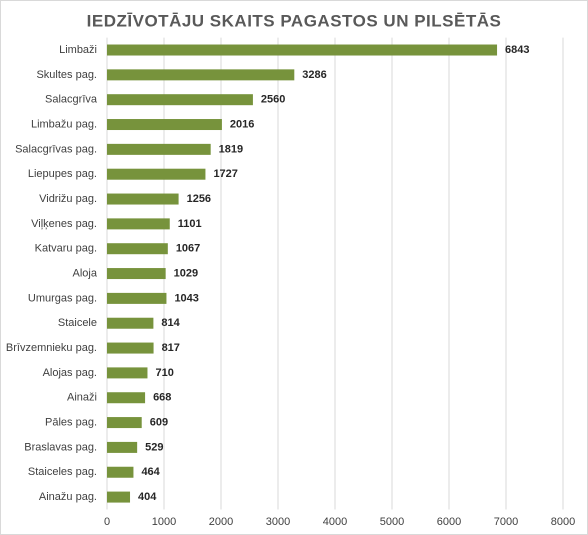 The image size is (588, 535). Describe the element at coordinates (62, 174) in the screenshot. I see `y-tick-label: Liepupes pag.` at that location.